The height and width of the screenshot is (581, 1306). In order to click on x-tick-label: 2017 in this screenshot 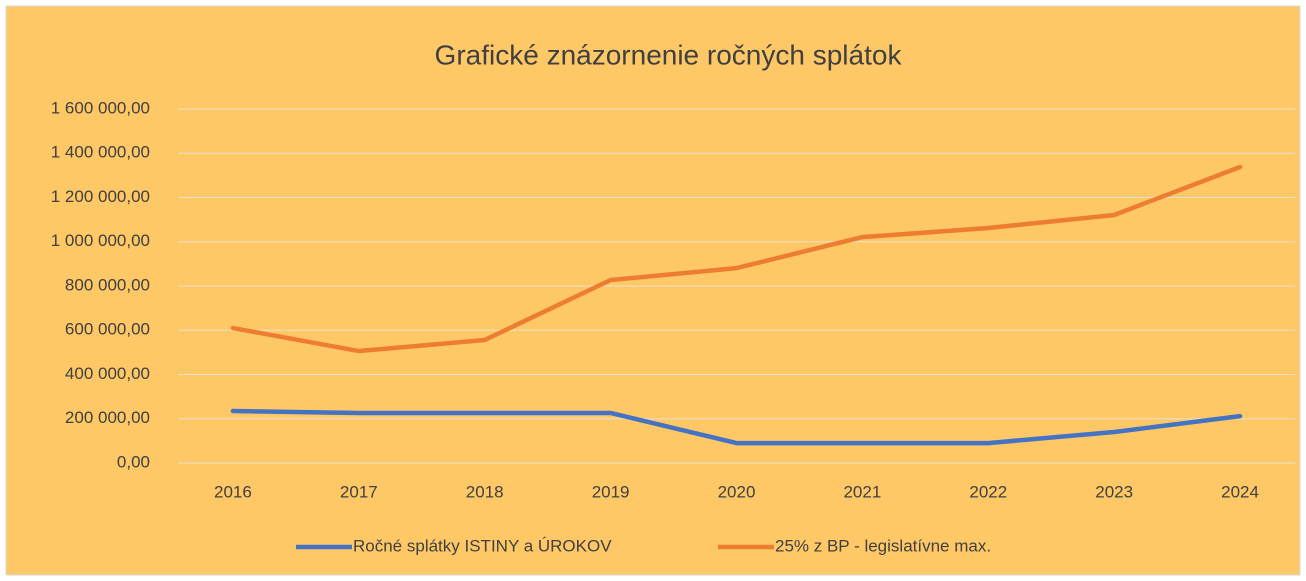, I will do `click(359, 491)`.